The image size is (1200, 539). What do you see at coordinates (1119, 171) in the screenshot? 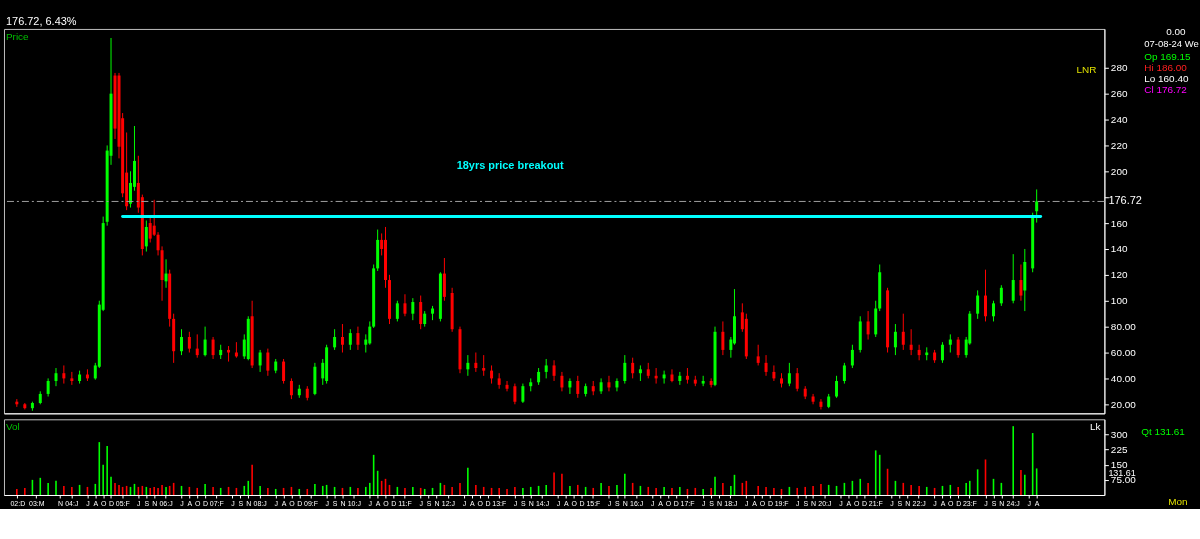
I see `y-tick-label: 200` at bounding box center [1119, 171].